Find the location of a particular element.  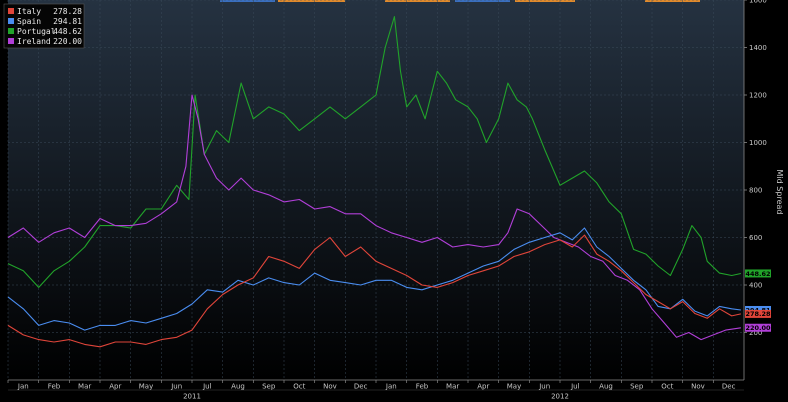

last-value-label: 448.62 is located at coordinates (757, 274).